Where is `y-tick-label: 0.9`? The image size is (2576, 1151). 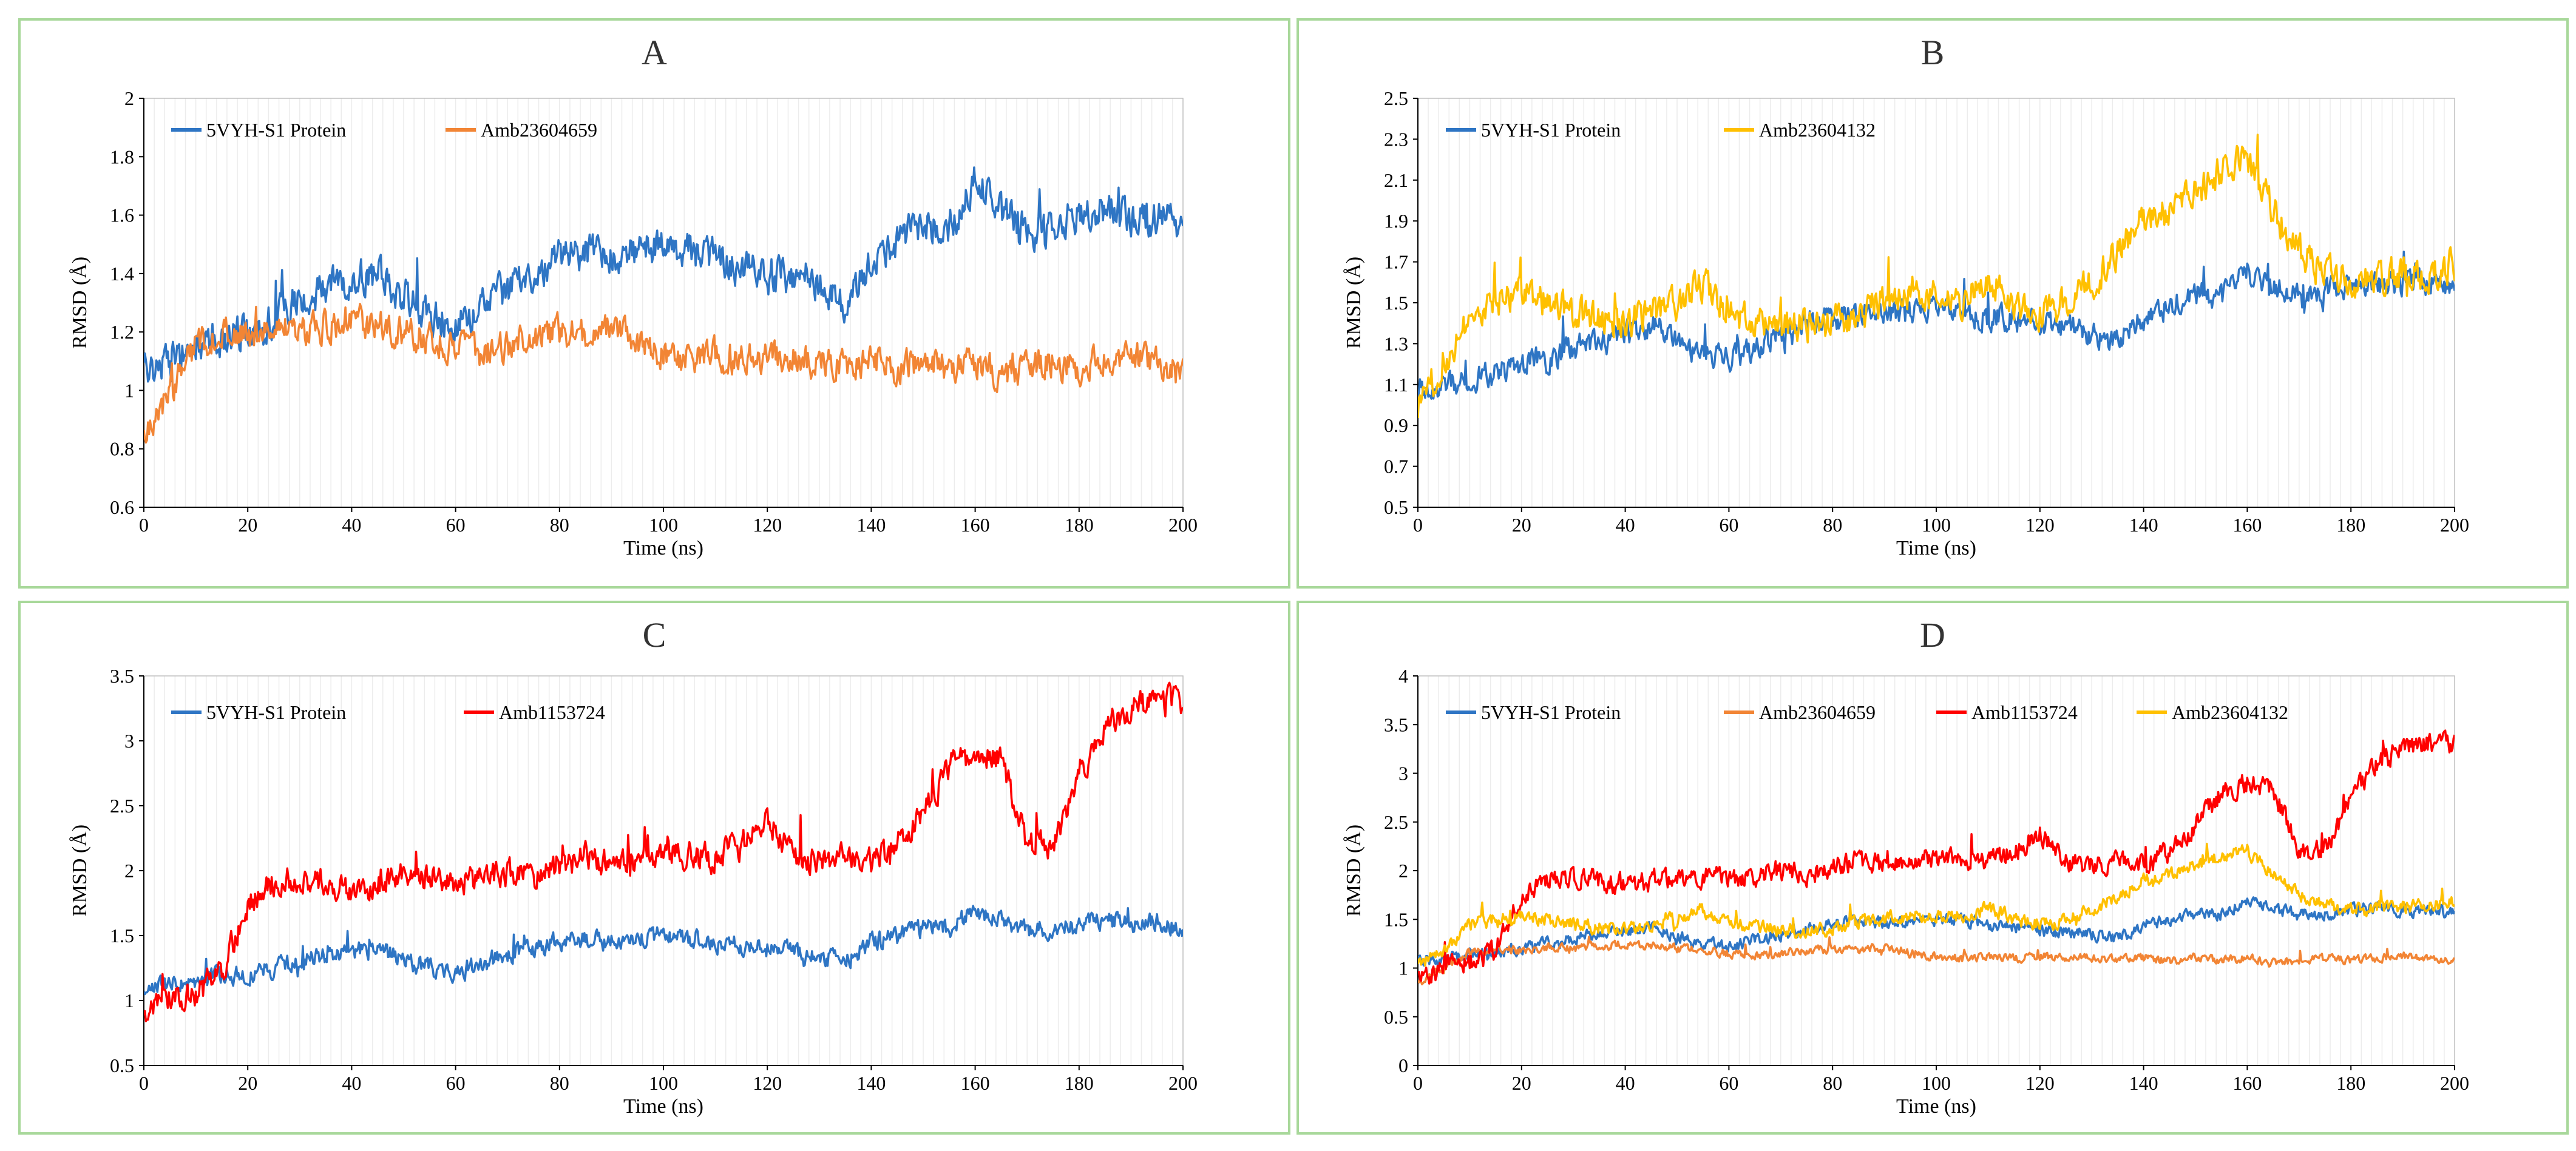
y-tick-label: 0.9 is located at coordinates (1396, 425).